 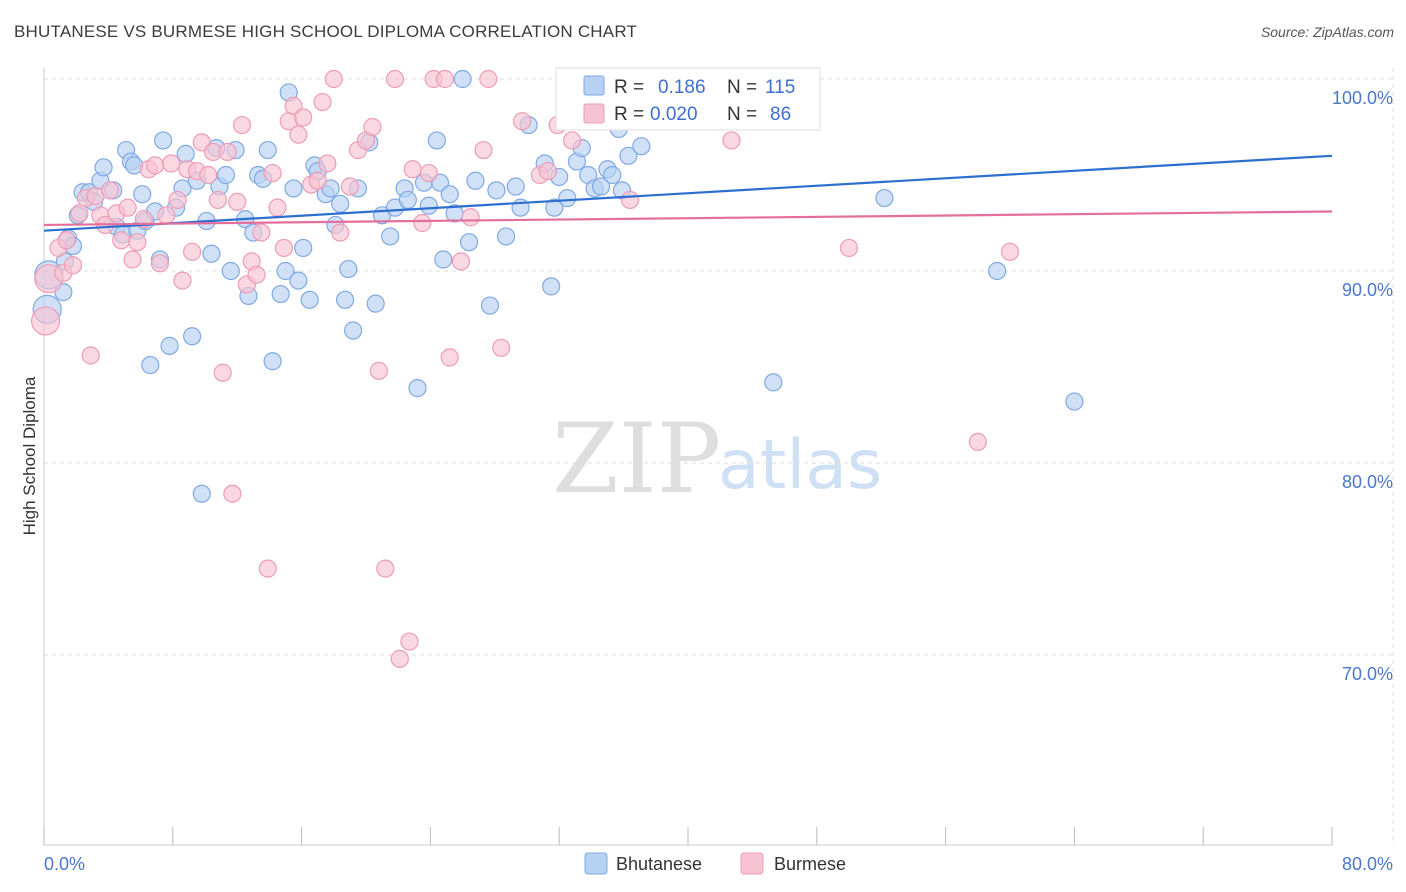 I want to click on x-tick-label-min: 0.0%, so click(x=64, y=864).